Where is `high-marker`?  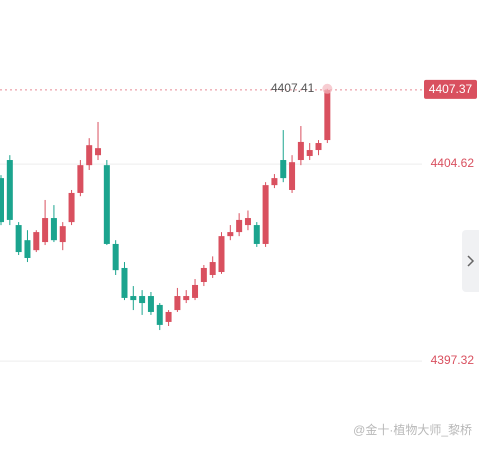 high-marker is located at coordinates (327, 88).